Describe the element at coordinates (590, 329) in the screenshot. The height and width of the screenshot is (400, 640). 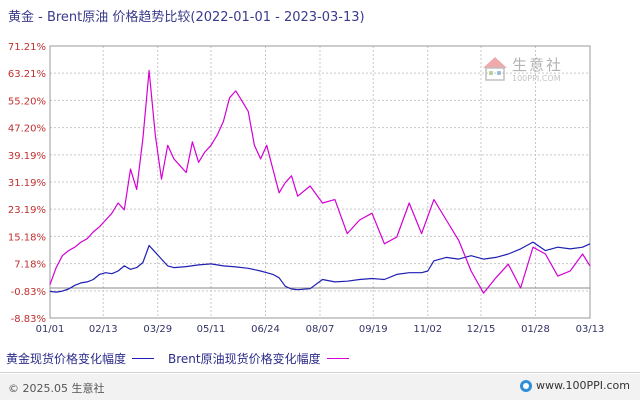
I see `x-tick-label: 03/13` at that location.